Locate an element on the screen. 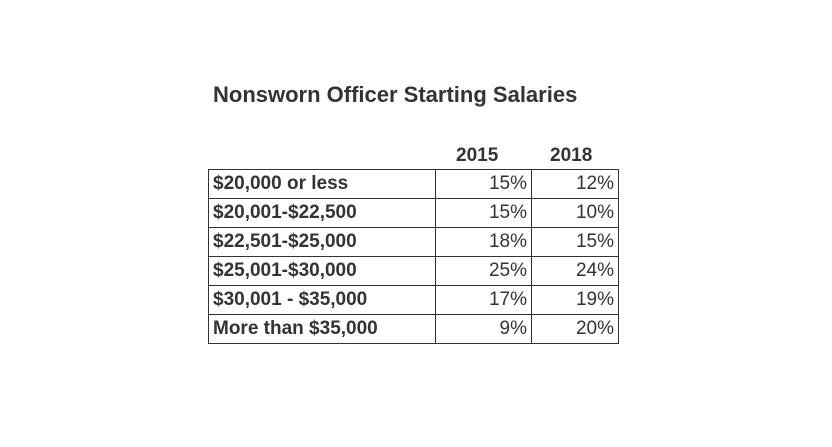 Image resolution: width=832 pixels, height=447 pixels. row-label: $20,000 or less is located at coordinates (322, 184).